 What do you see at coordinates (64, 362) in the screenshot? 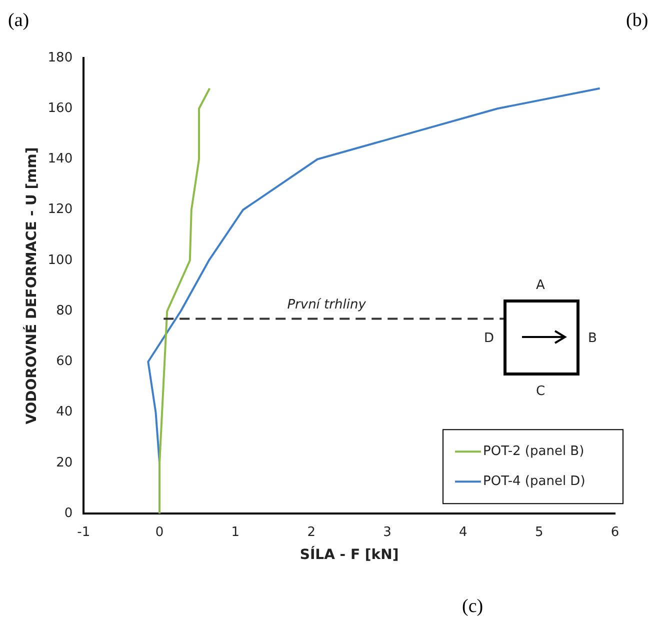
I see `y-tick-label: 60` at bounding box center [64, 362].